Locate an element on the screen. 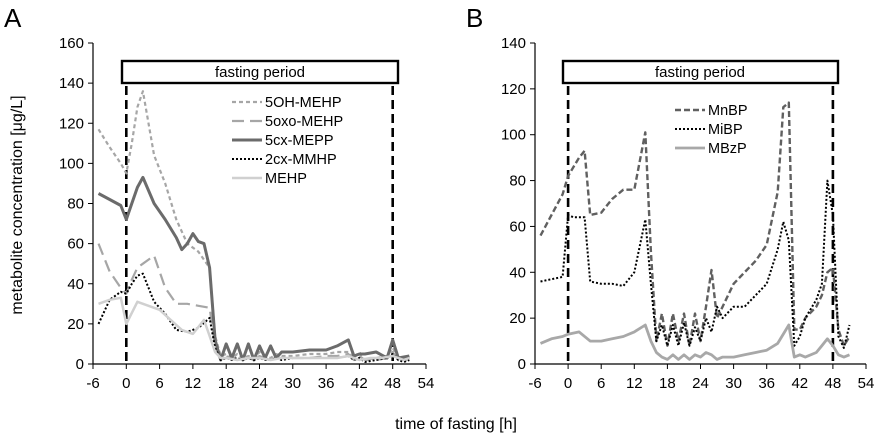  panel-a-fasting-banner is located at coordinates (260, 72).